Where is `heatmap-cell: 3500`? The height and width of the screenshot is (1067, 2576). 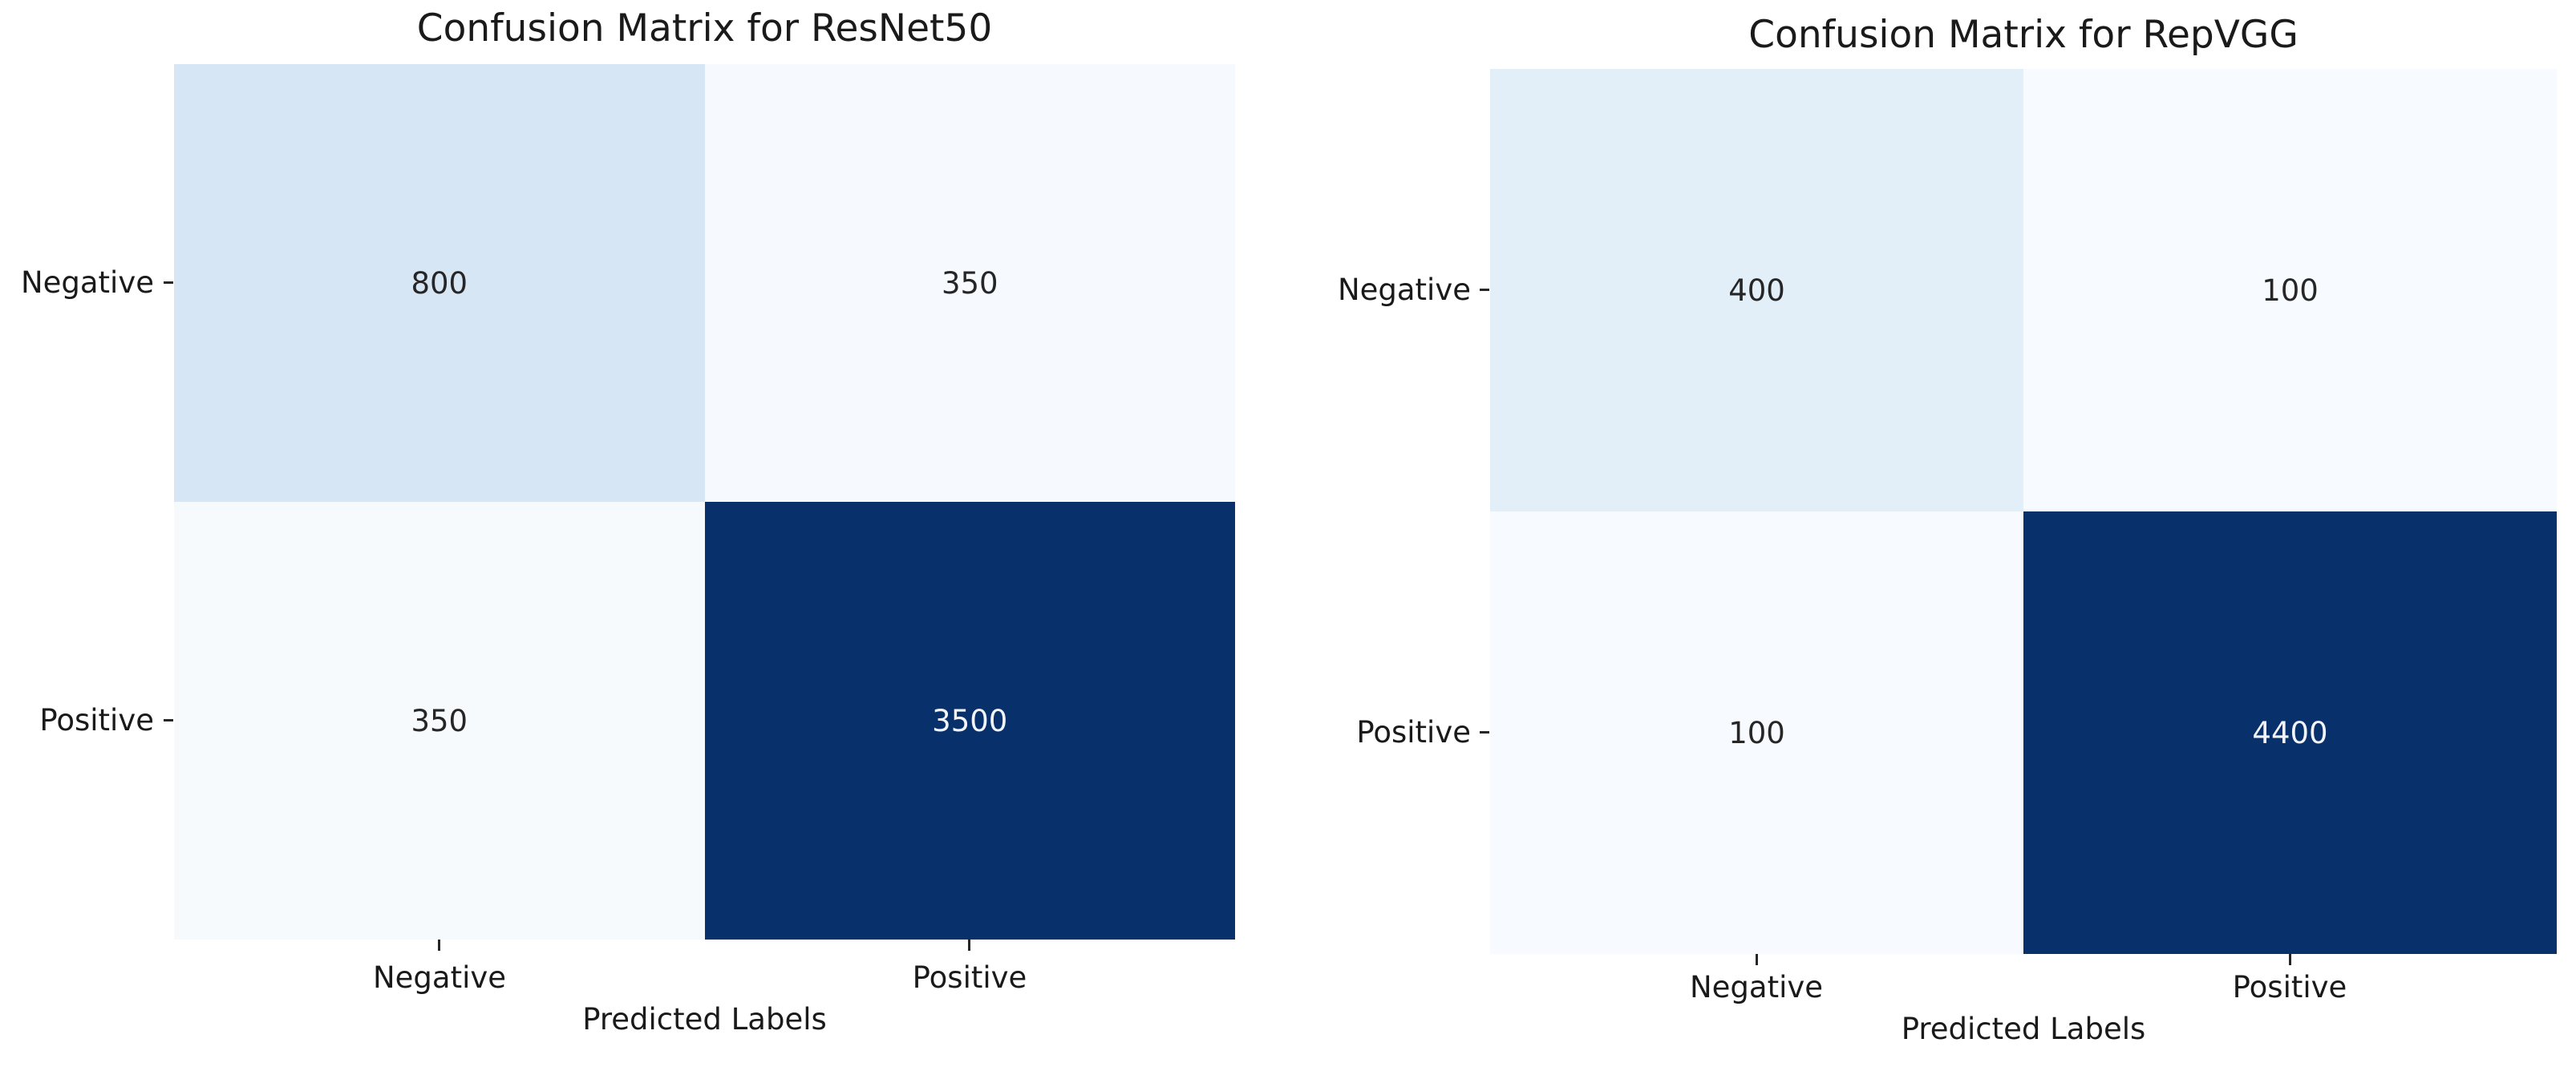
heatmap-cell: 3500 is located at coordinates (970, 721).